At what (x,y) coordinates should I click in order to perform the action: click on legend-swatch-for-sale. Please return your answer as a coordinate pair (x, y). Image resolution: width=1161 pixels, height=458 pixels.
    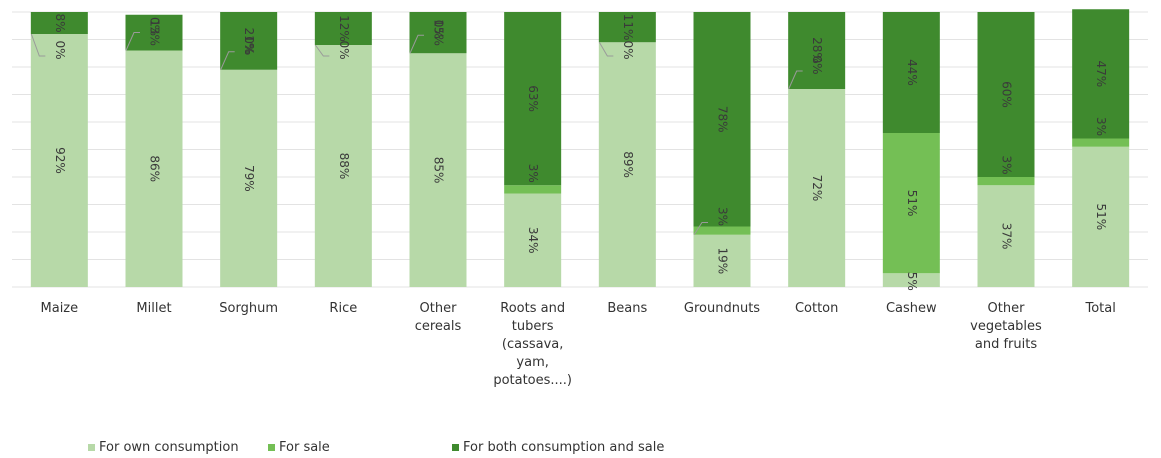
    Looking at the image, I should click on (271, 447).